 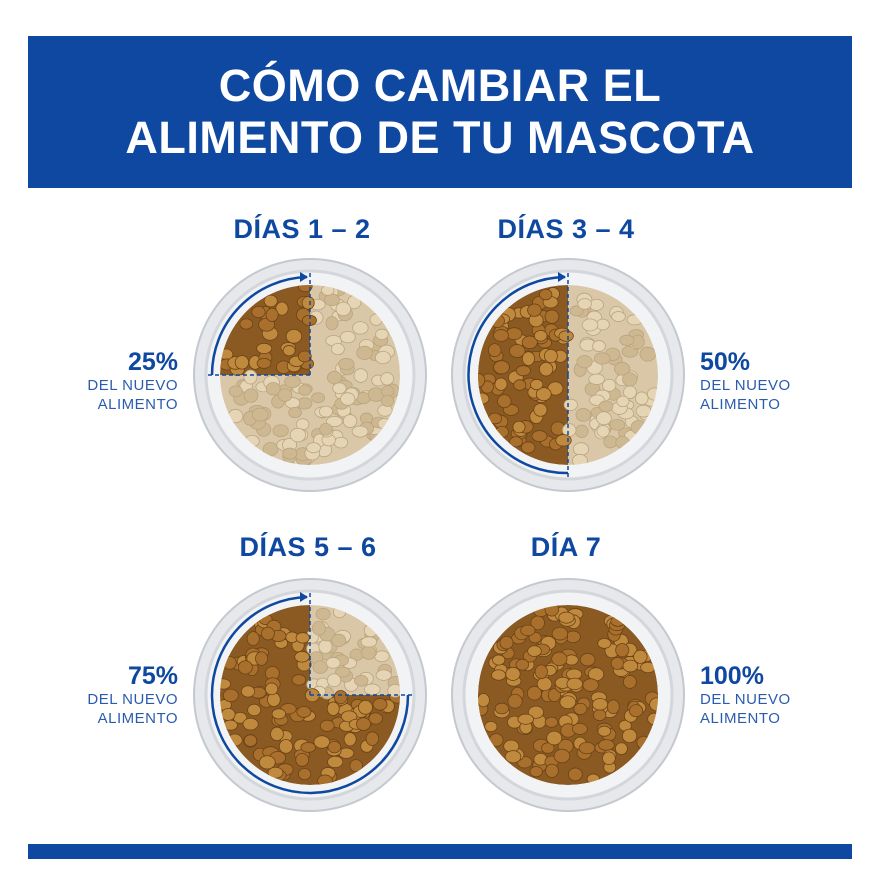 I want to click on label-50-percent: 50% DEL NUEVO ALIMENTO, so click(x=760, y=381).